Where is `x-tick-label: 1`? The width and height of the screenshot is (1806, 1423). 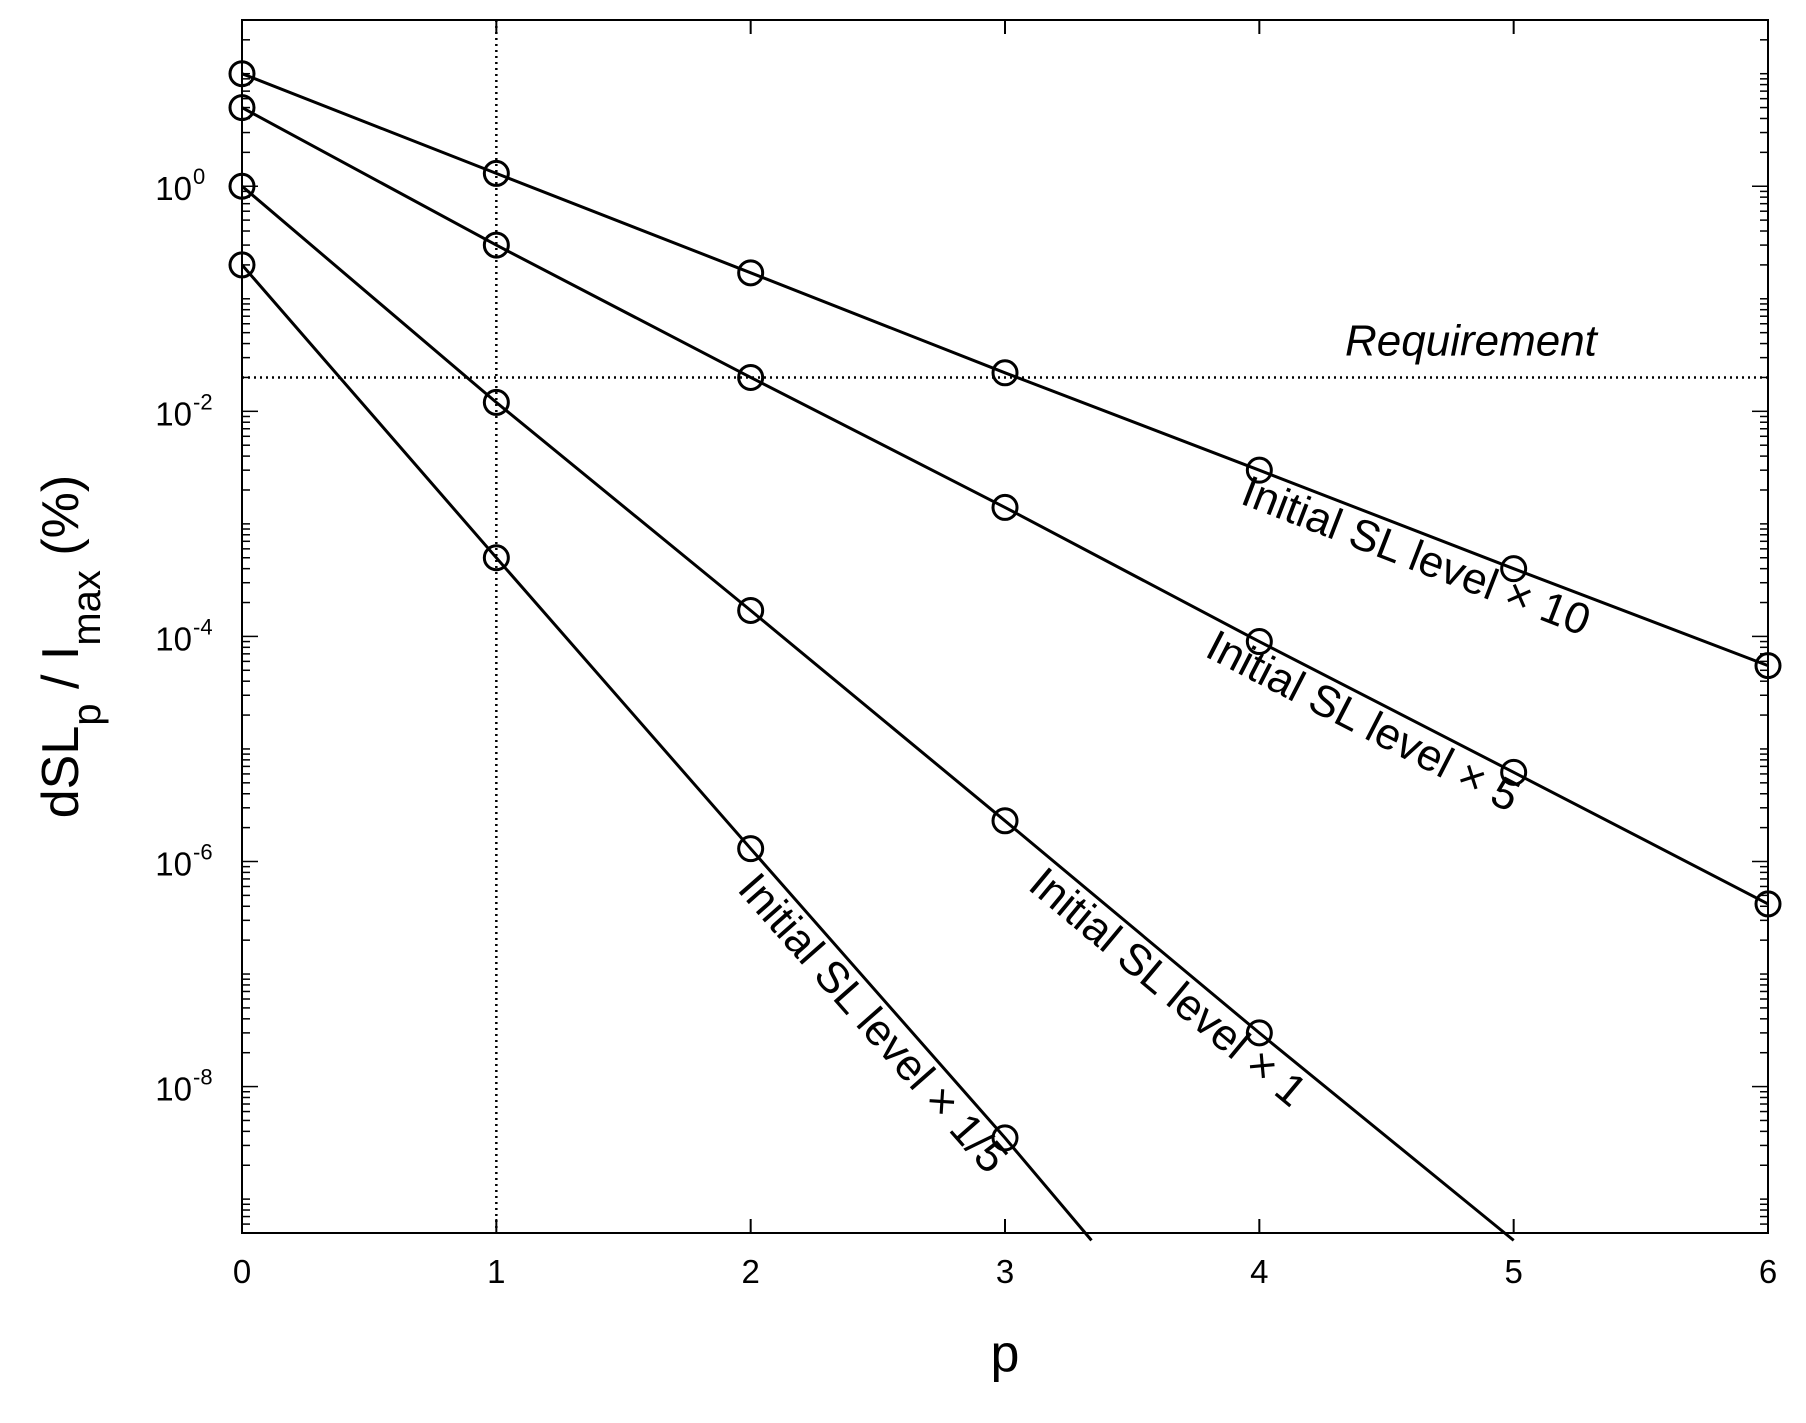 x-tick-label: 1 is located at coordinates (496, 1271).